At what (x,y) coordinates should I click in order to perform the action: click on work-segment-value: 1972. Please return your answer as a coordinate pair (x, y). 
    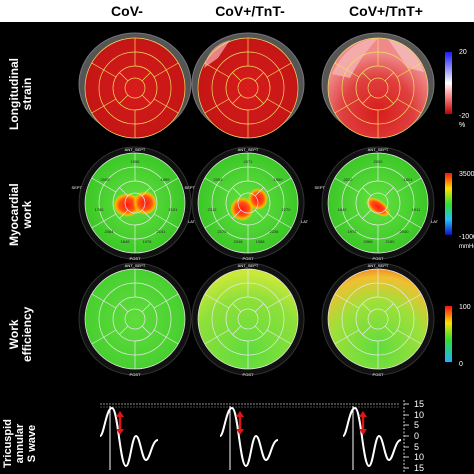
    Looking at the image, I should click on (353, 231).